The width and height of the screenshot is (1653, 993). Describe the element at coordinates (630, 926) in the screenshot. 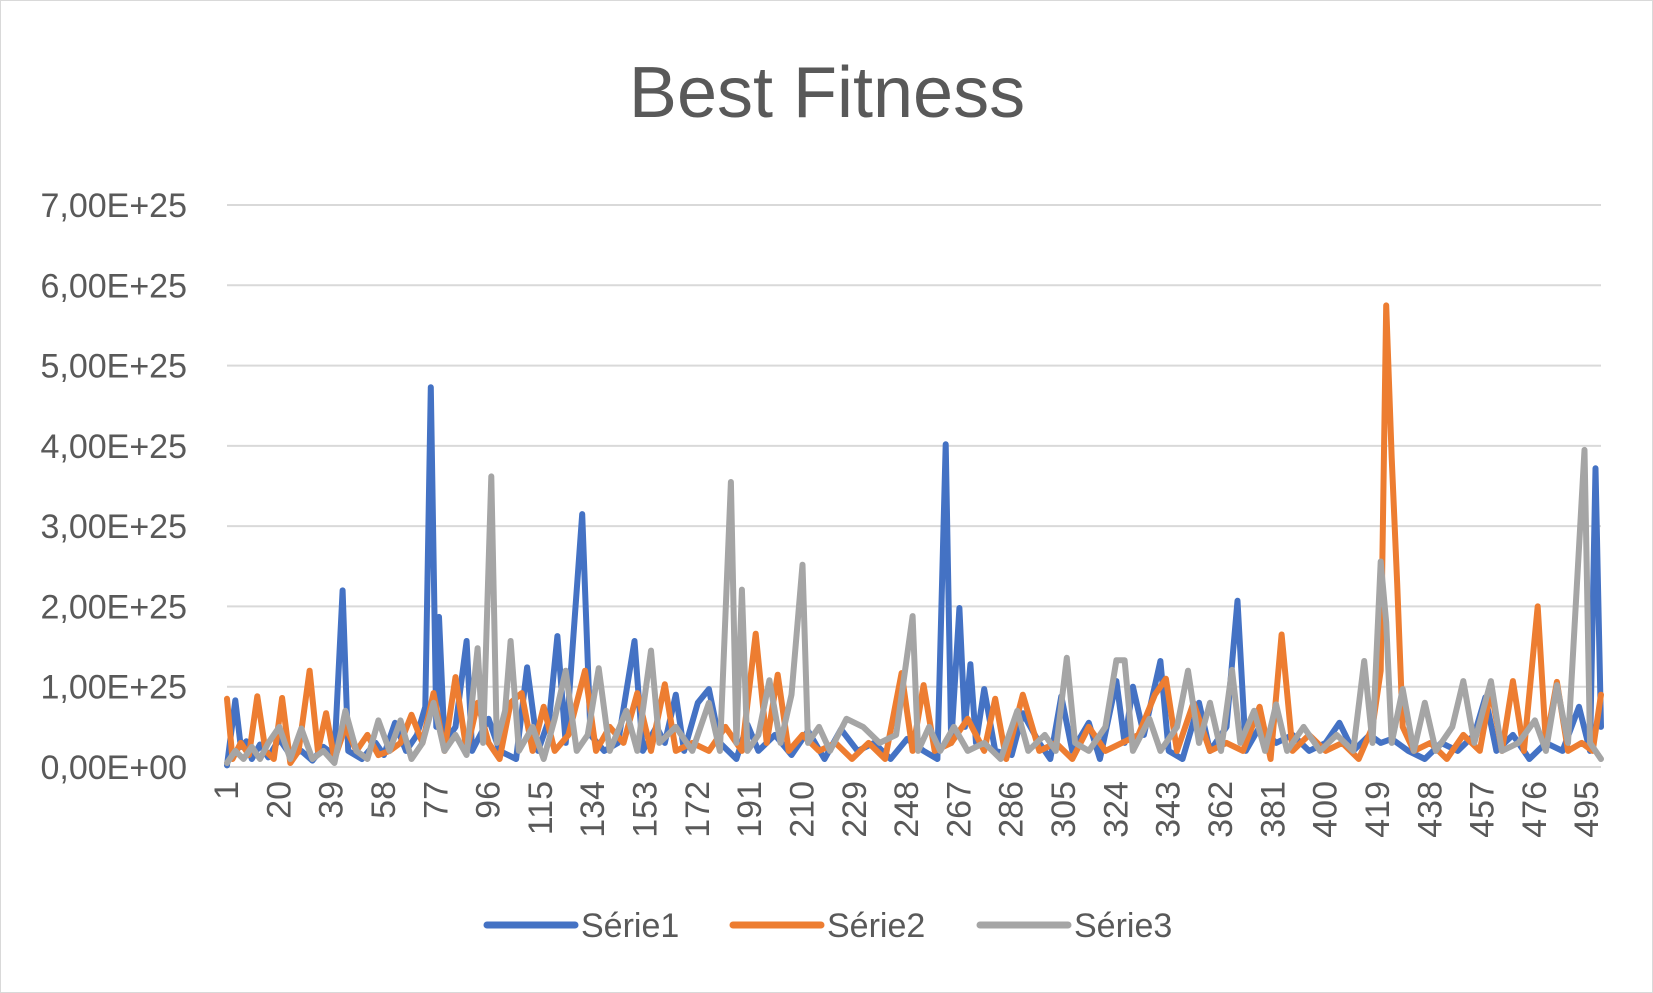

I see `legend-label-1: Série1` at that location.